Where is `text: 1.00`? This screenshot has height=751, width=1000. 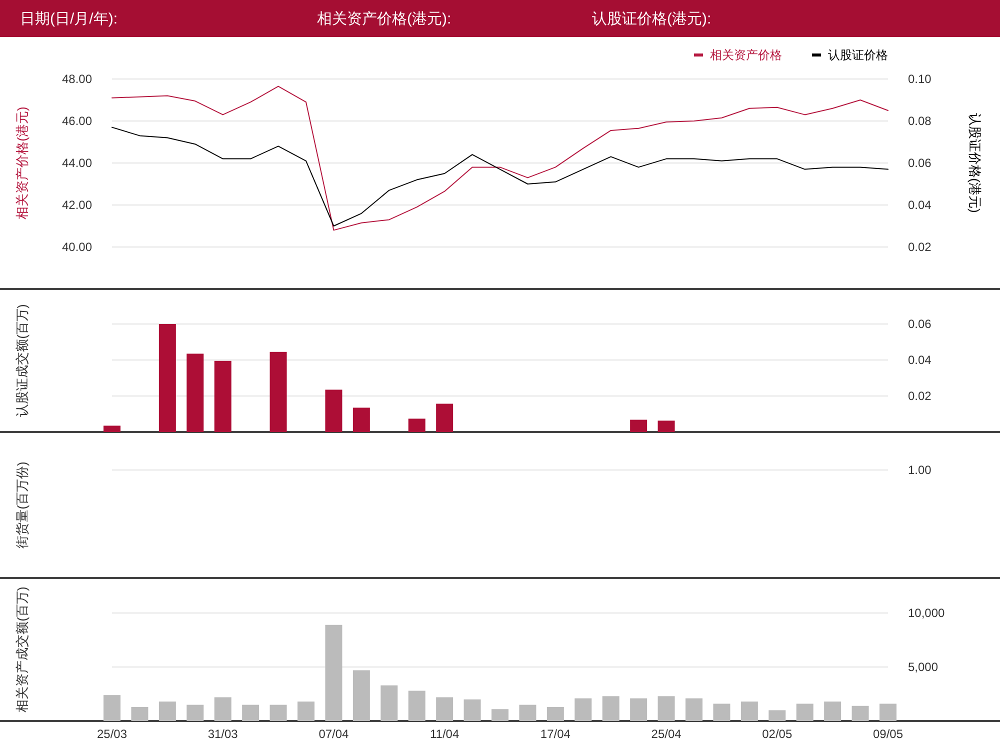
text: 1.00 is located at coordinates (920, 470).